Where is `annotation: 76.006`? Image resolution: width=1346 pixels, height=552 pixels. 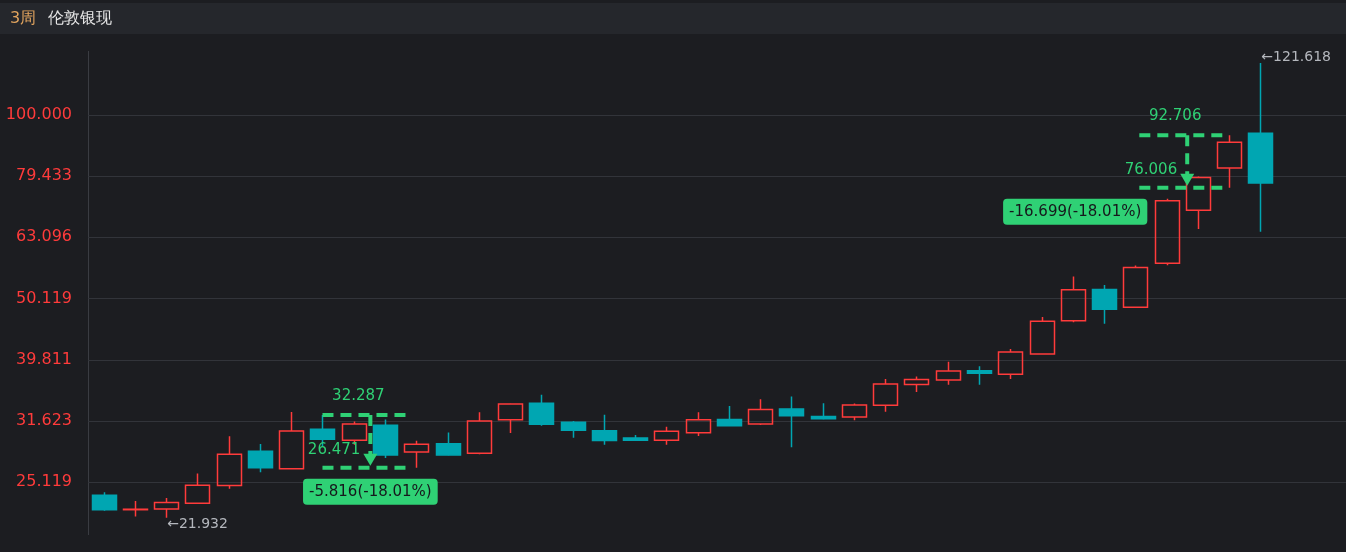
annotation: 76.006 is located at coordinates (1151, 168).